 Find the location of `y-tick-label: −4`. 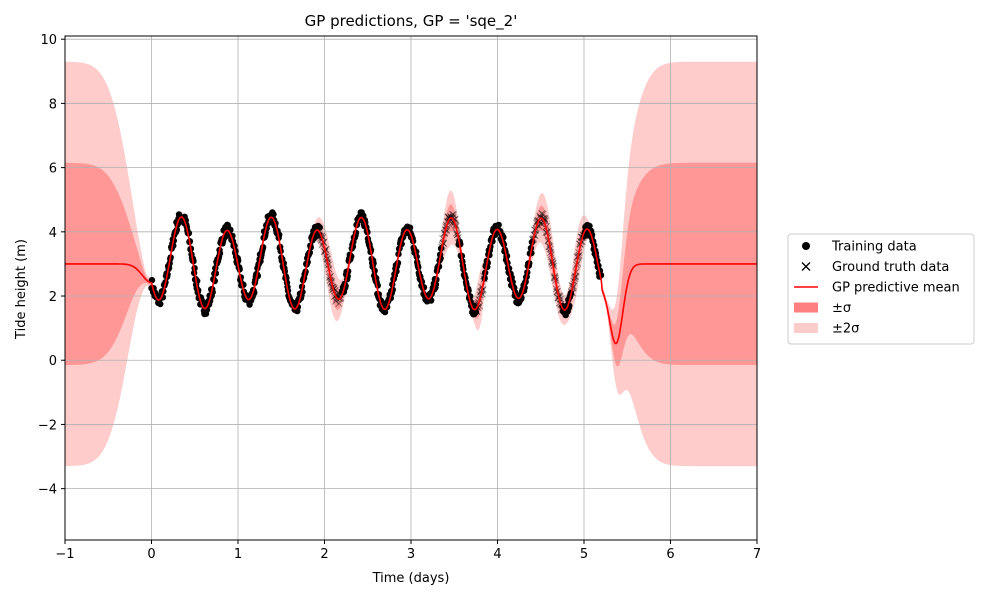

y-tick-label: −4 is located at coordinates (47, 490).